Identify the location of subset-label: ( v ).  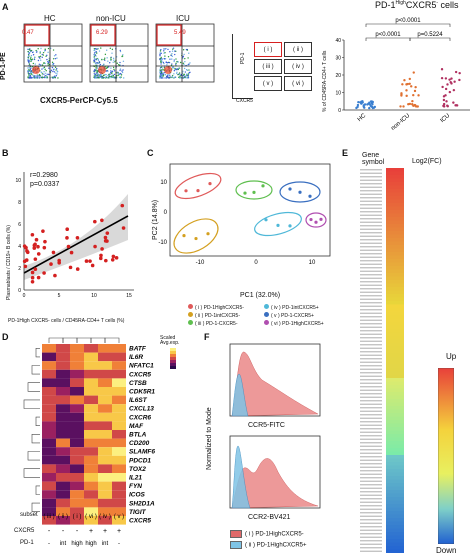
(119, 517).